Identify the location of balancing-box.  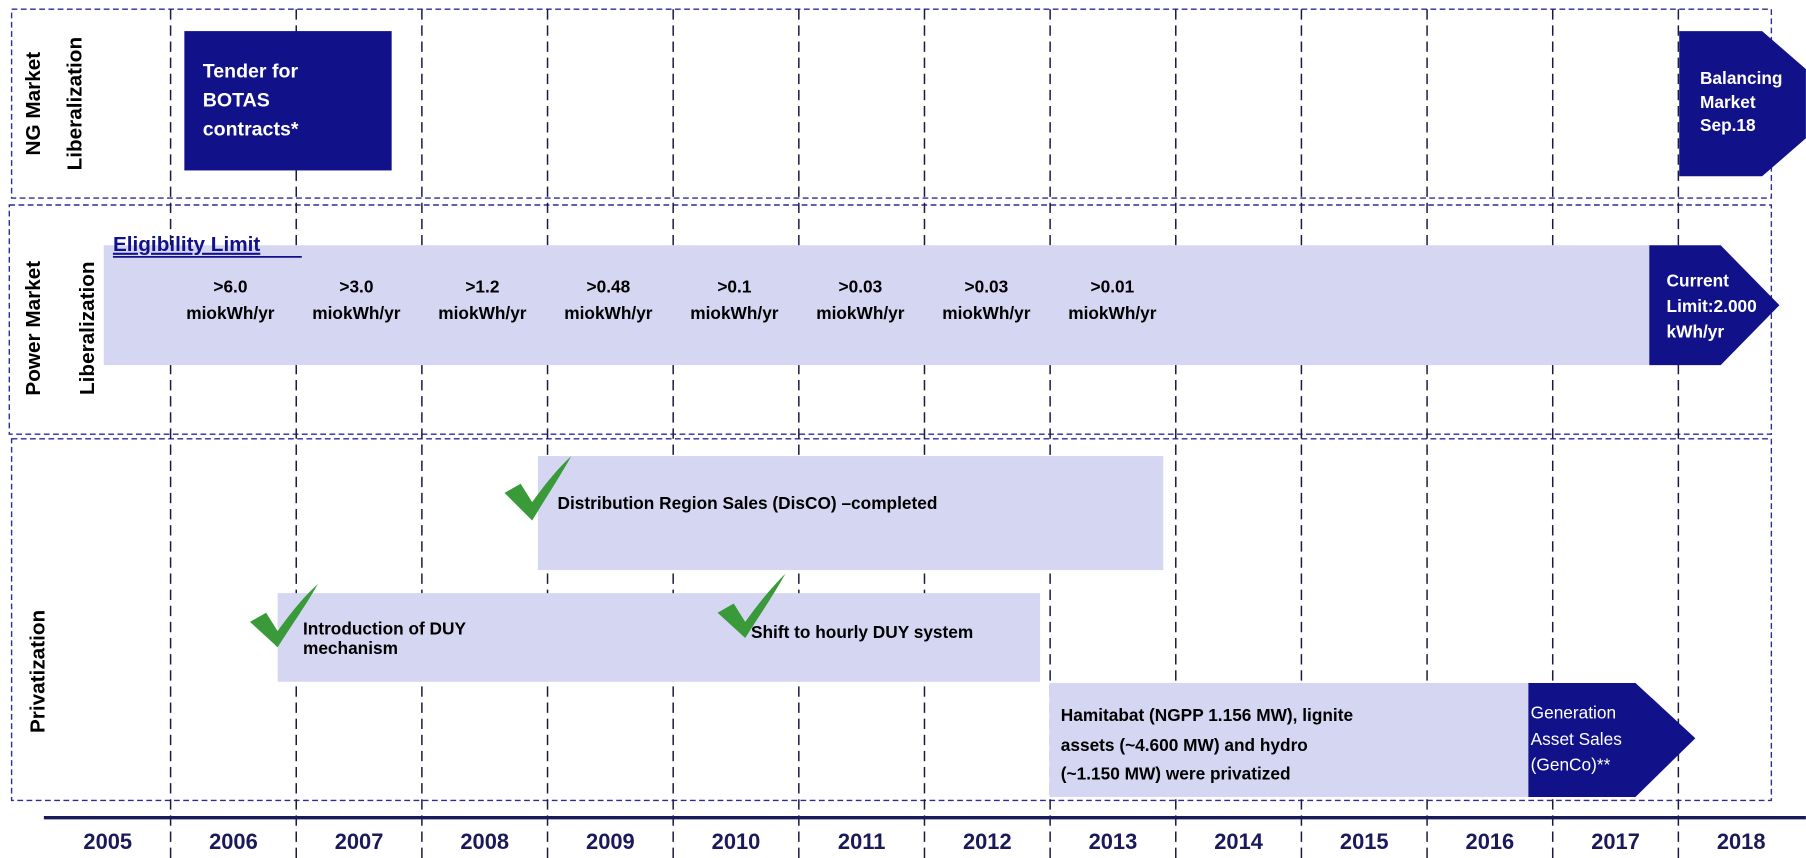
(1742, 104).